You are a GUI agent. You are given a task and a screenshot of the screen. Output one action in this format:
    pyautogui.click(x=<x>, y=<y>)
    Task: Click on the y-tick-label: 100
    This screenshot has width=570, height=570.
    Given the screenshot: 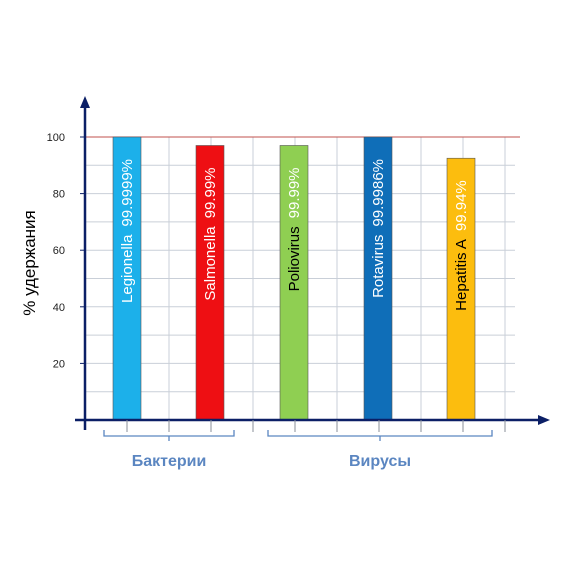 What is the action you would take?
    pyautogui.click(x=56, y=138)
    